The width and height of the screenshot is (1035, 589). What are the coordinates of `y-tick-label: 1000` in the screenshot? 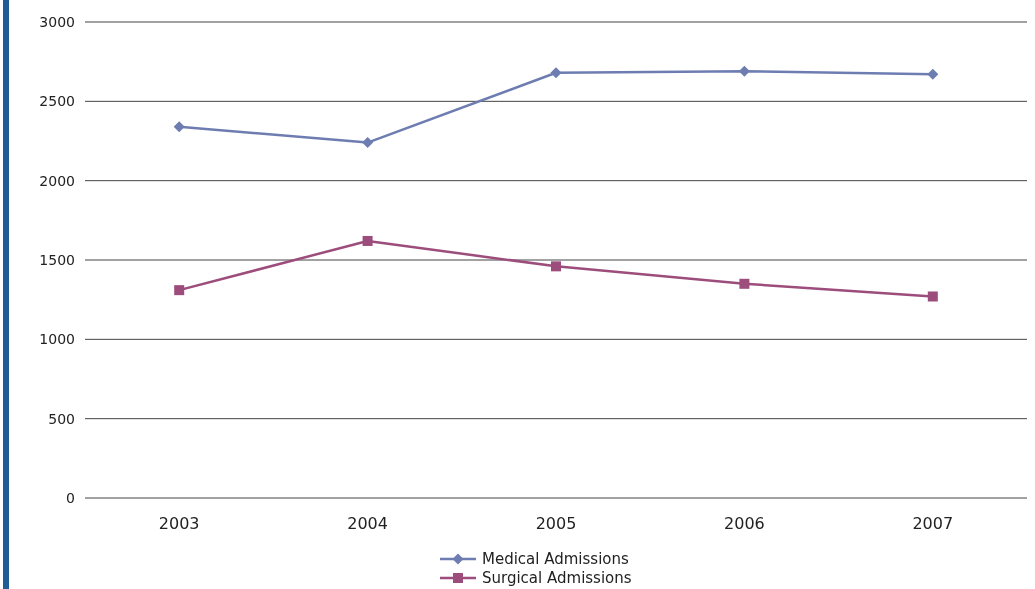 It's located at (57, 339).